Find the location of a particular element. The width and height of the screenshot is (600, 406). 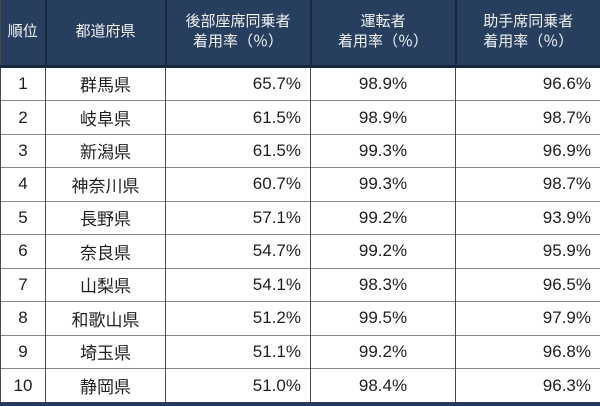

front-passenger-belt-rate-cell: 96.5% is located at coordinates (527, 284).